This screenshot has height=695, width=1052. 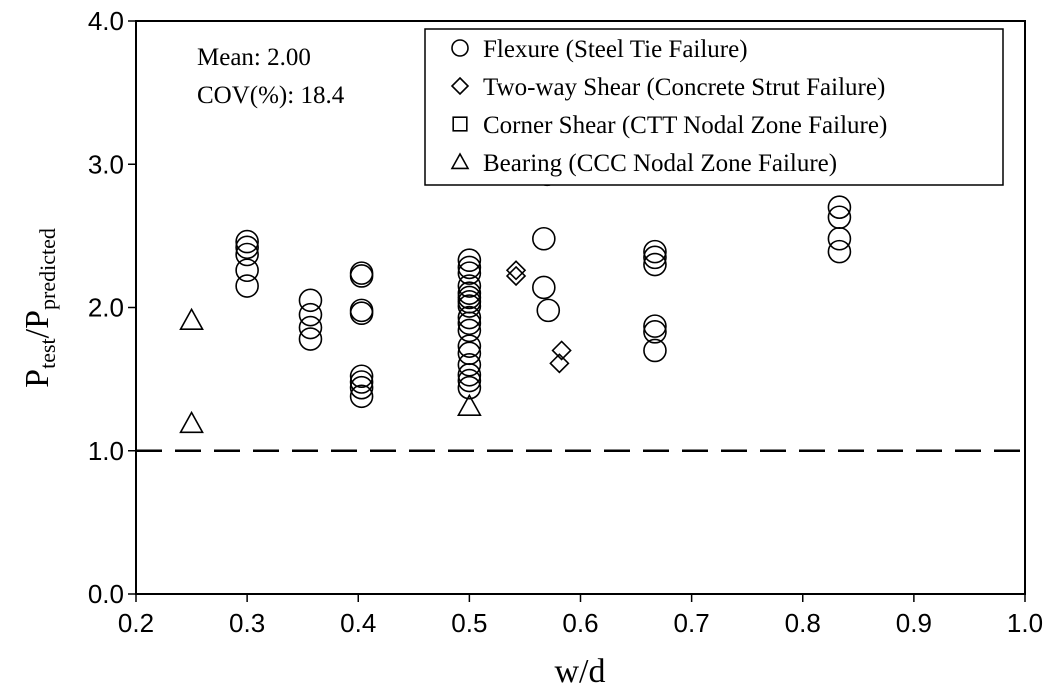 I want to click on y-tick-label: 2.0, so click(x=106, y=308).